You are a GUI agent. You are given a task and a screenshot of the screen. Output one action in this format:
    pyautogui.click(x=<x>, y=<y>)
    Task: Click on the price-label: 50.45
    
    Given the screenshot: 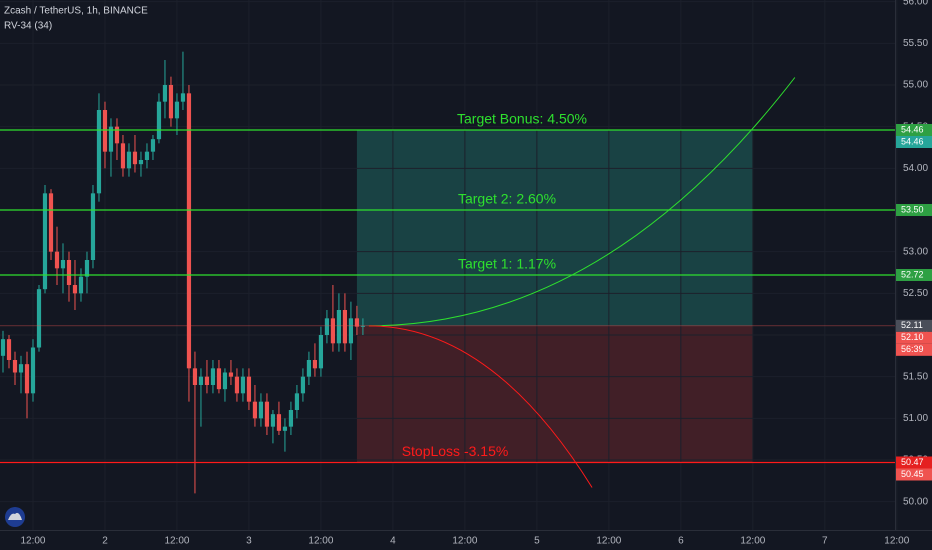 What is the action you would take?
    pyautogui.click(x=912, y=474)
    